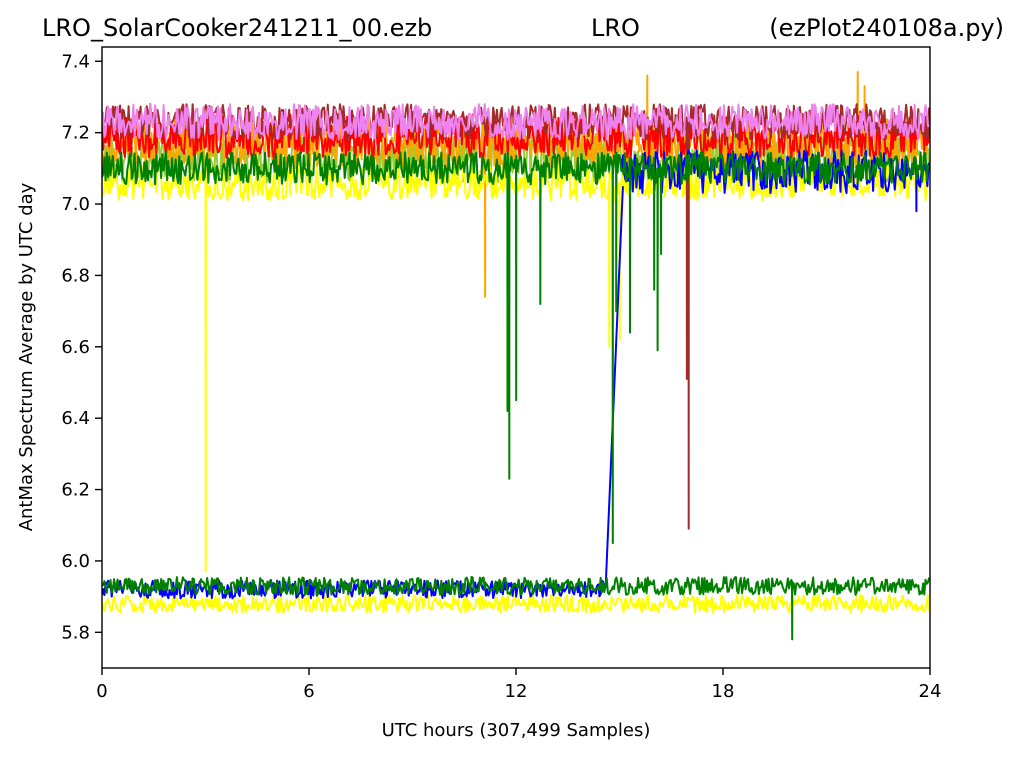 This screenshot has width=1024, height=757. Describe the element at coordinates (308, 691) in the screenshot. I see `x-tick-label: 6` at that location.